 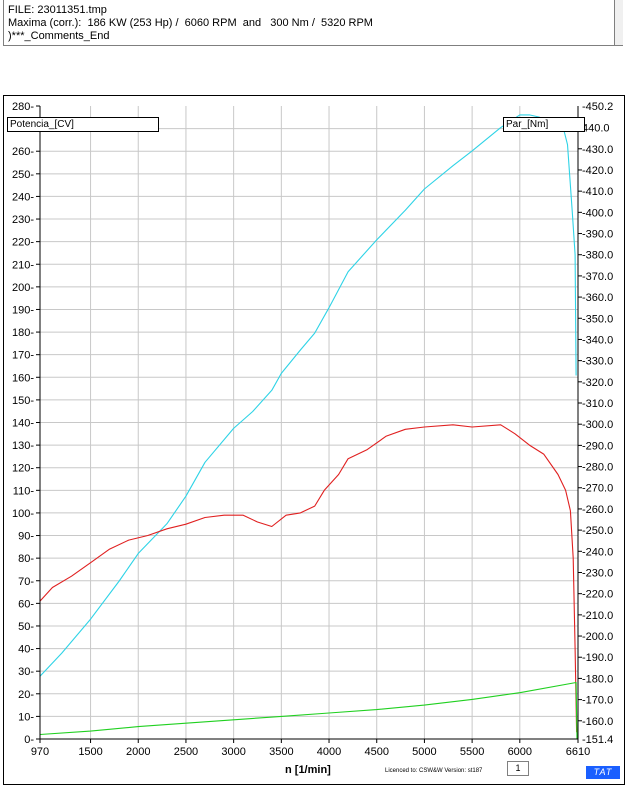 What do you see at coordinates (23, 288) in the screenshot?
I see `left-tick-label: 200-` at bounding box center [23, 288].